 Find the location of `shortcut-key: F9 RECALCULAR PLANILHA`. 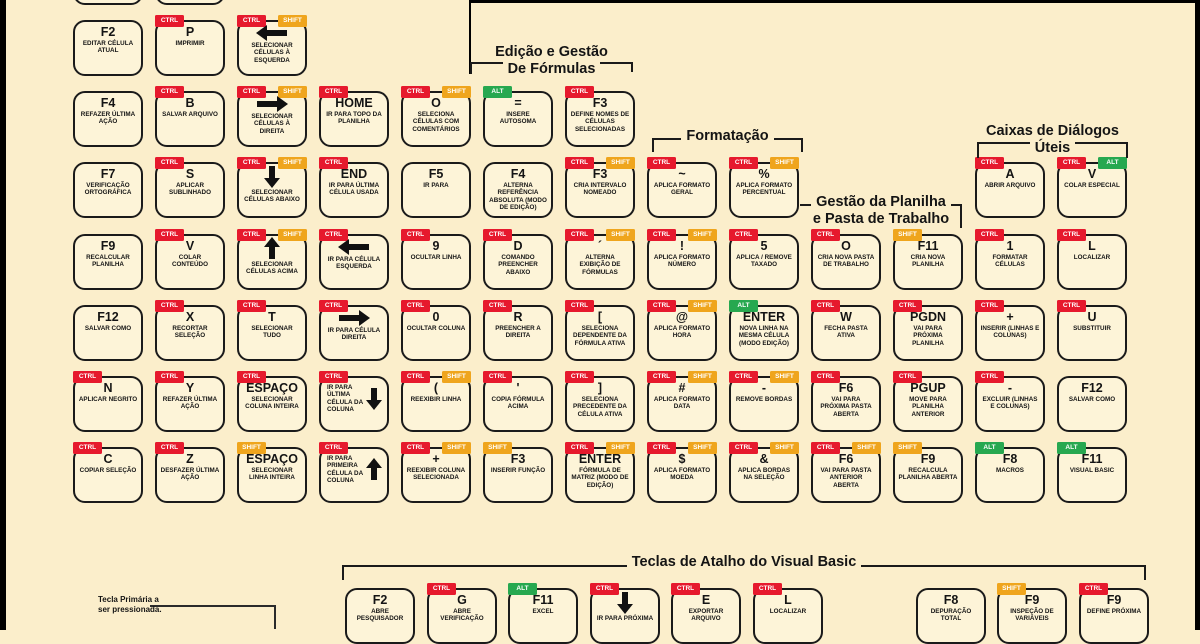

shortcut-key: F9 RECALCULAR PLANILHA is located at coordinates (108, 262).